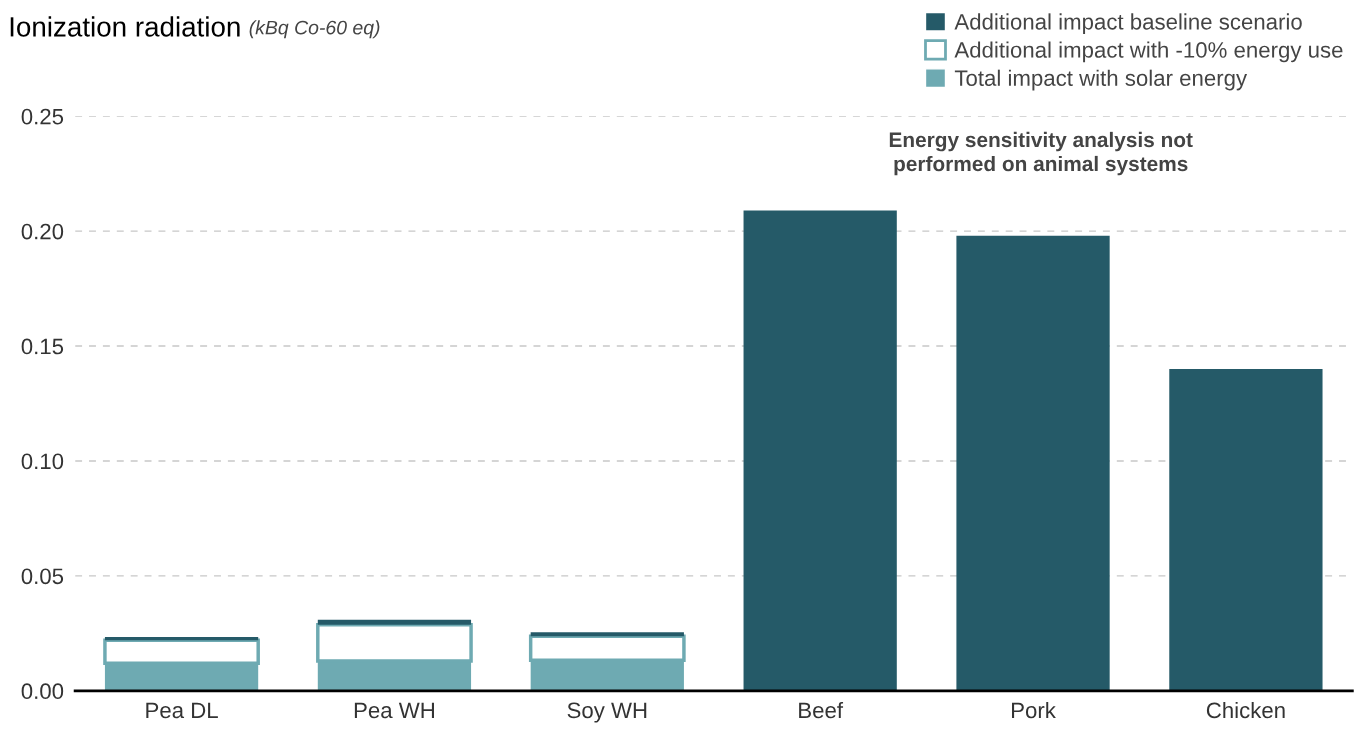 This screenshot has width=1366, height=731. I want to click on y-tick-label: 0.05, so click(42, 576).